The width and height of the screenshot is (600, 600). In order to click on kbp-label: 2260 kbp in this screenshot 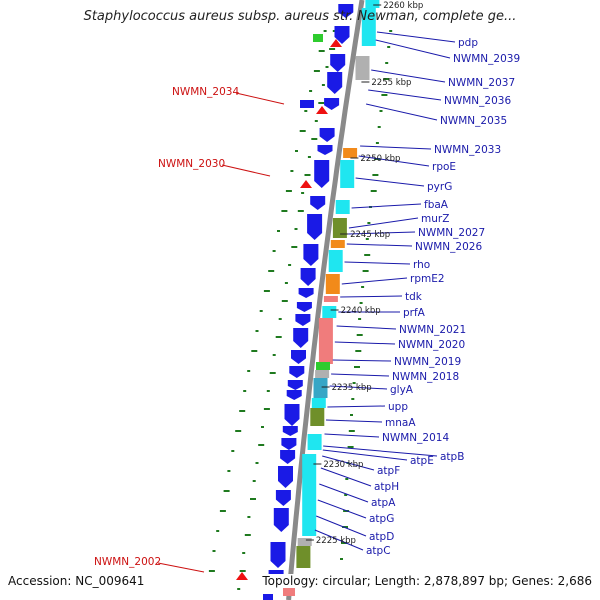, I will do `click(403, 6)`.